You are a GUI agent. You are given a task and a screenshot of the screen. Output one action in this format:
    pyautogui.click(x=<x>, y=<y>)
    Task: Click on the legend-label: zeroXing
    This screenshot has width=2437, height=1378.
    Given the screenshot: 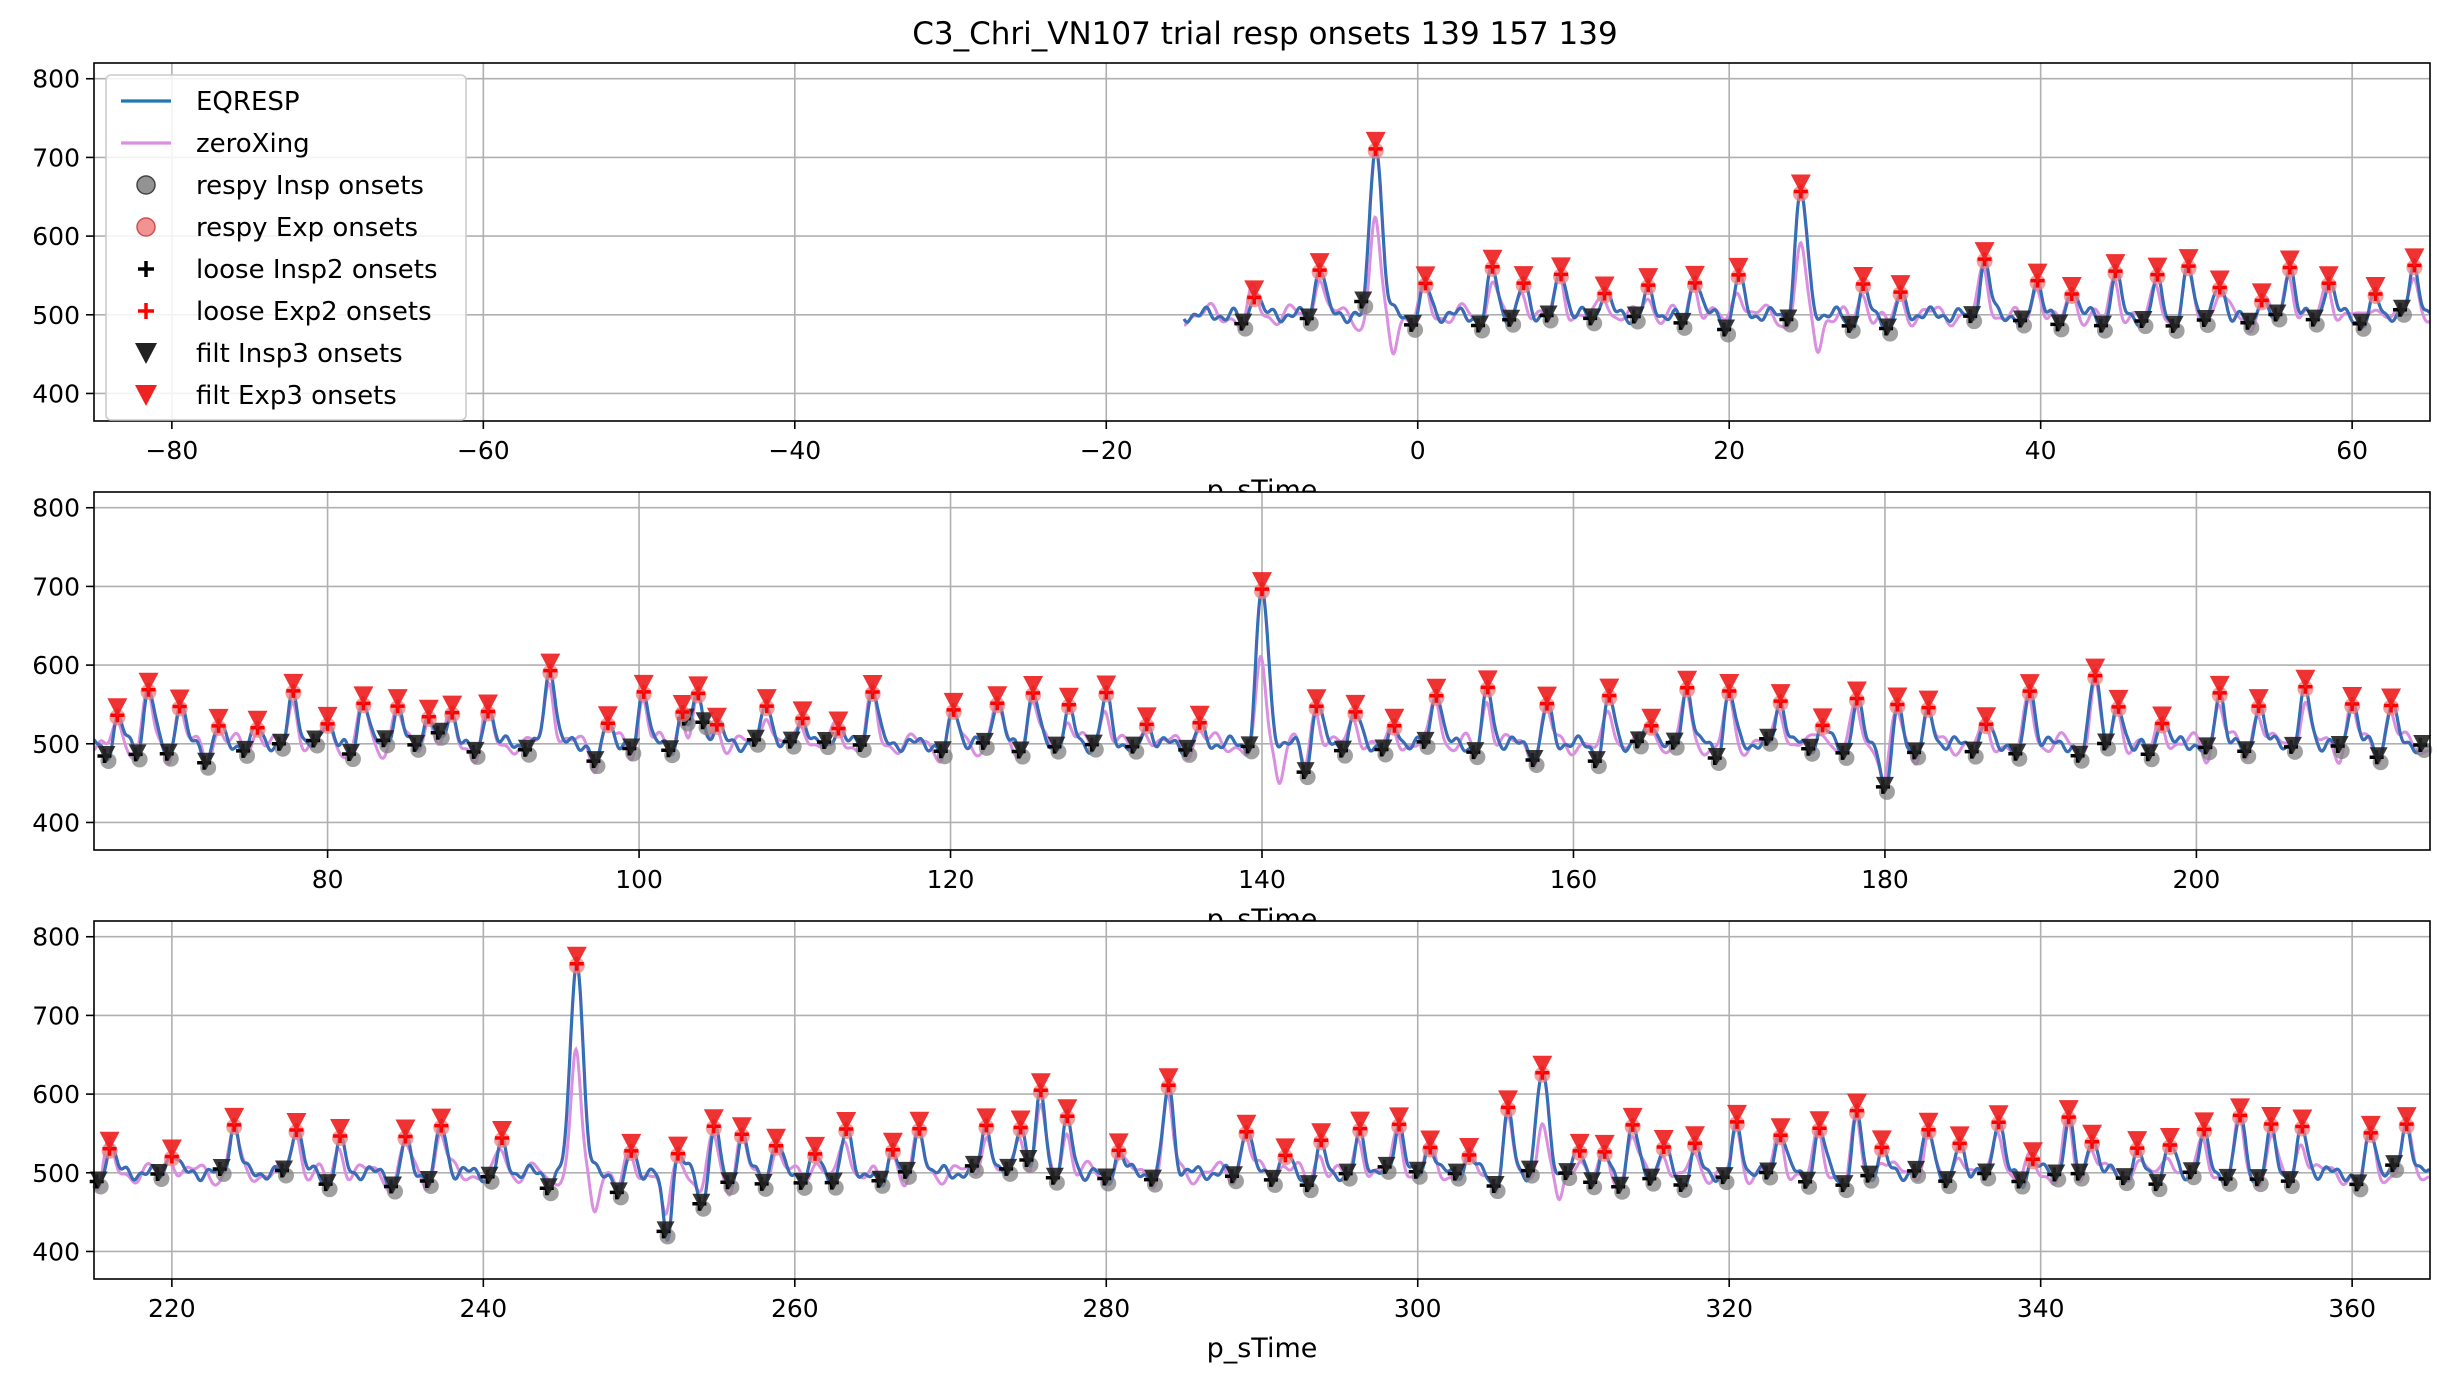 What is the action you would take?
    pyautogui.click(x=253, y=144)
    